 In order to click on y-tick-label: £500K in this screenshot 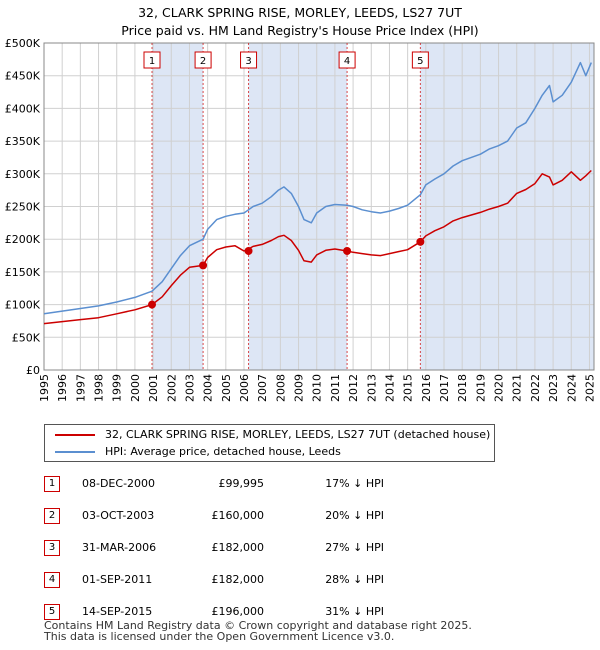, I will do `click(23, 43)`.